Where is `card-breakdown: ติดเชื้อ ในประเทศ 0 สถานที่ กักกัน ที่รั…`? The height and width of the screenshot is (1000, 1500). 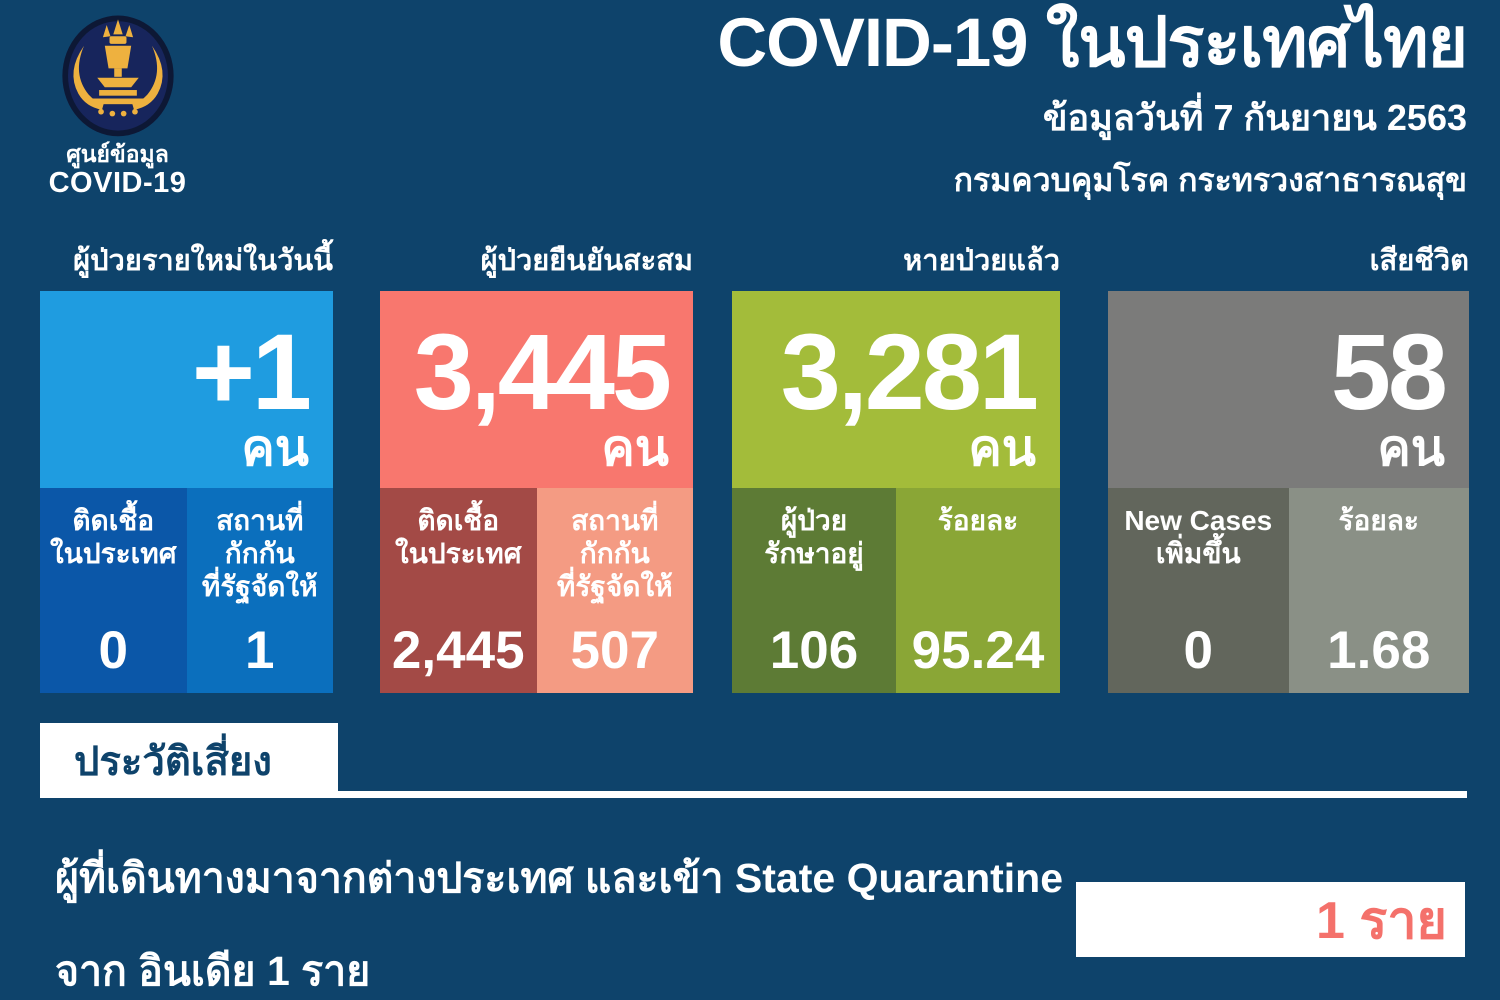 card-breakdown: ติดเชื้อ ในประเทศ 0 สถานที่ กักกัน ที่รั… is located at coordinates (186, 590).